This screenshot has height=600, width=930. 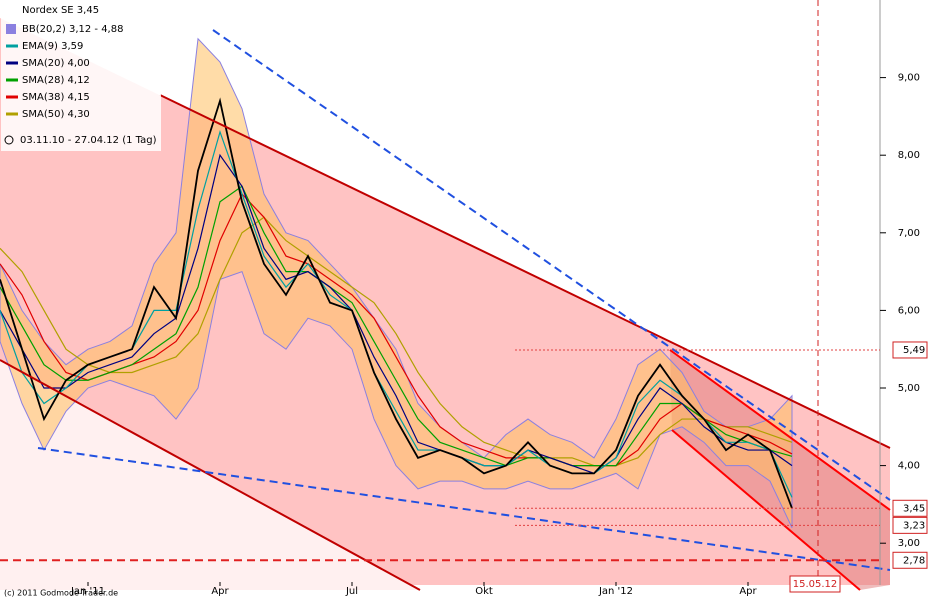 What do you see at coordinates (615, 591) in the screenshot?
I see `x-tick-label: Jan '12` at bounding box center [615, 591].